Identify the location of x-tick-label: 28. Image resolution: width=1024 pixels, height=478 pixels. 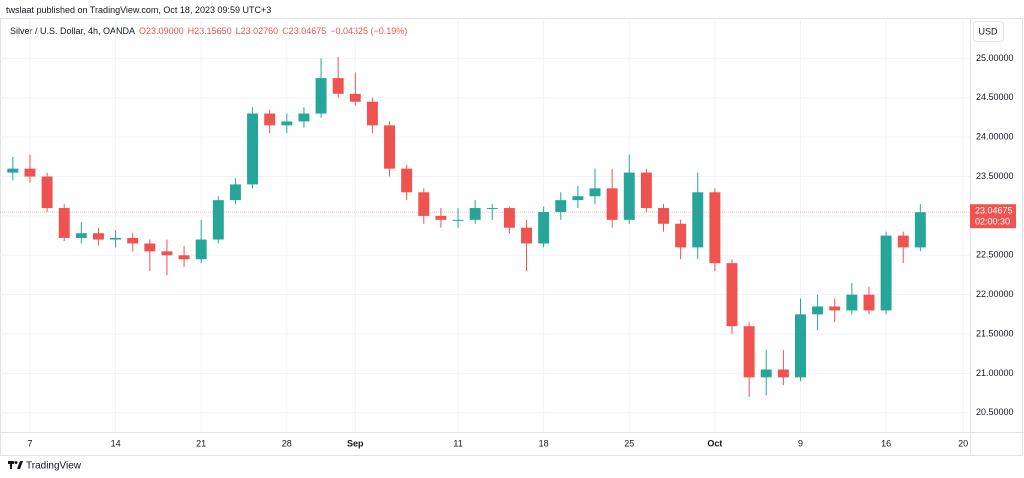
(287, 443).